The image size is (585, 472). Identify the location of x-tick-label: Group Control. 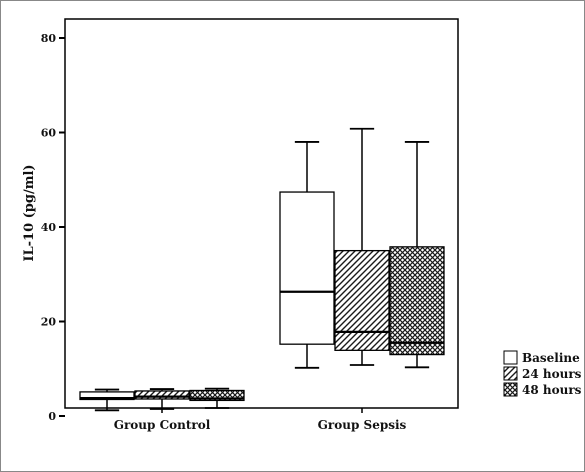
(162, 425).